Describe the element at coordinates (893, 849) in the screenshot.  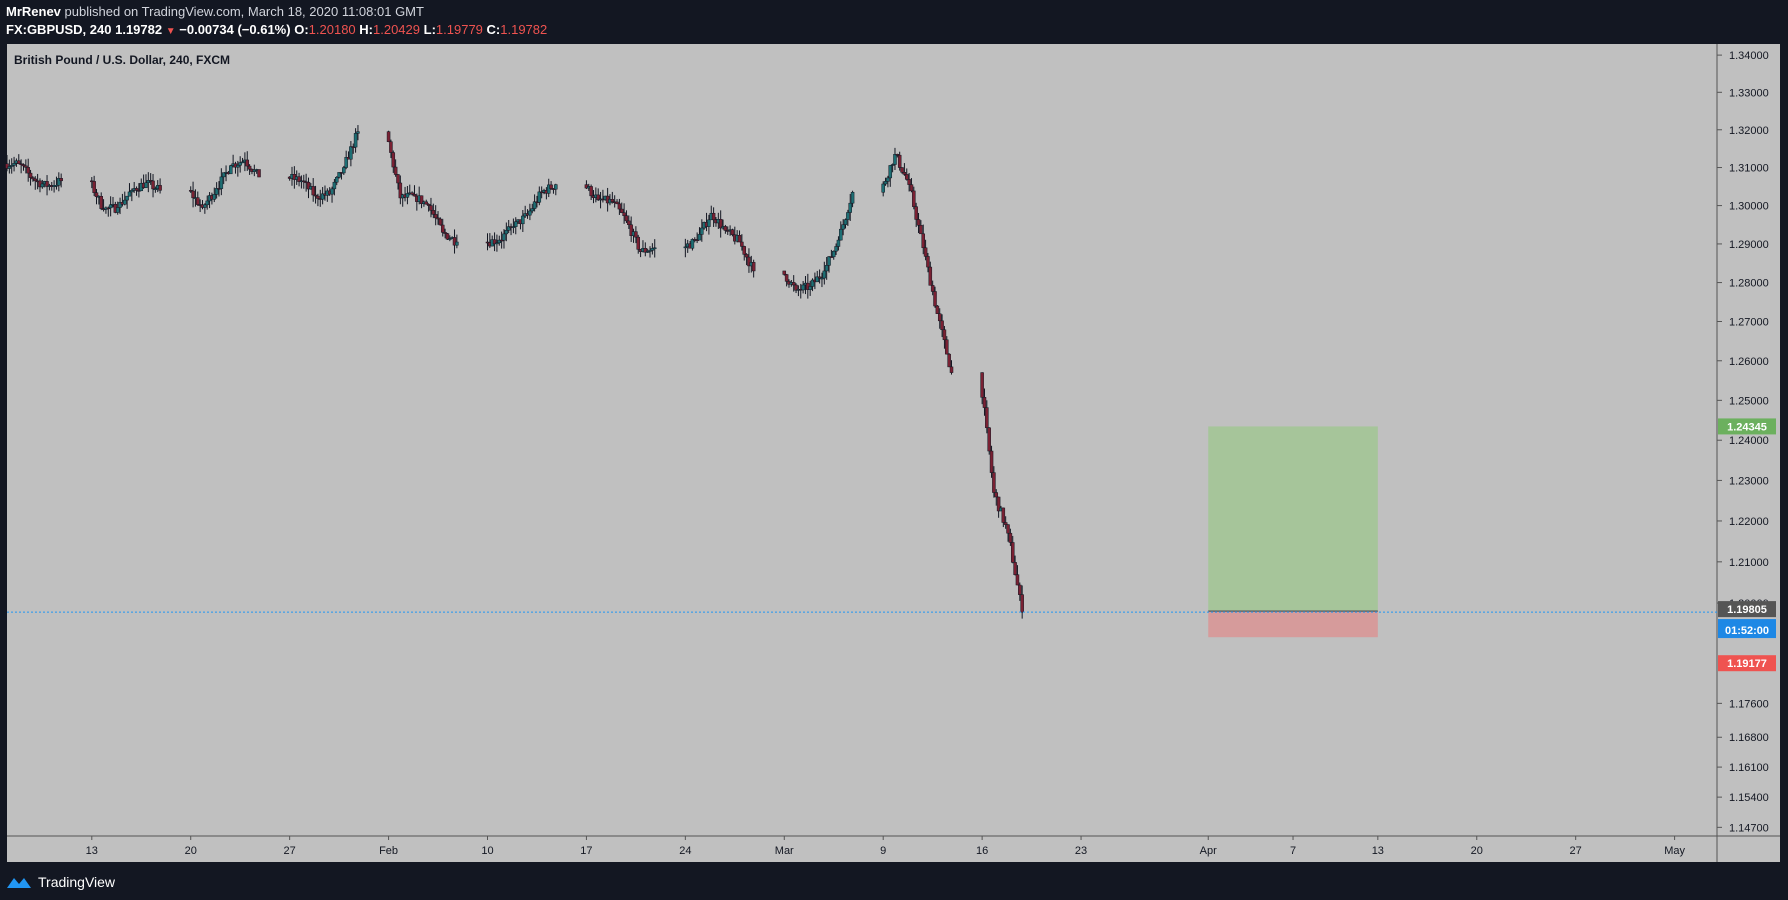
I see `time-axis` at that location.